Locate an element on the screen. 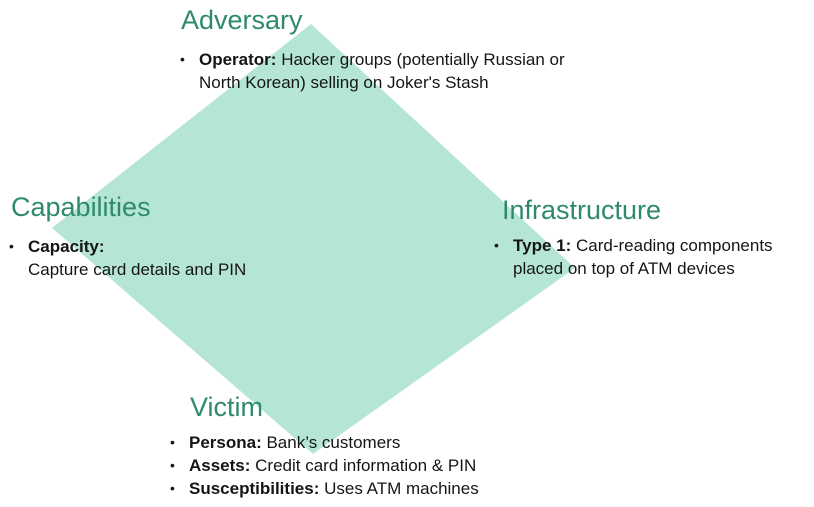 Image resolution: width=814 pixels, height=507 pixels. capabilities-list: • Capacity: Capture card details and PIN is located at coordinates (127, 258).